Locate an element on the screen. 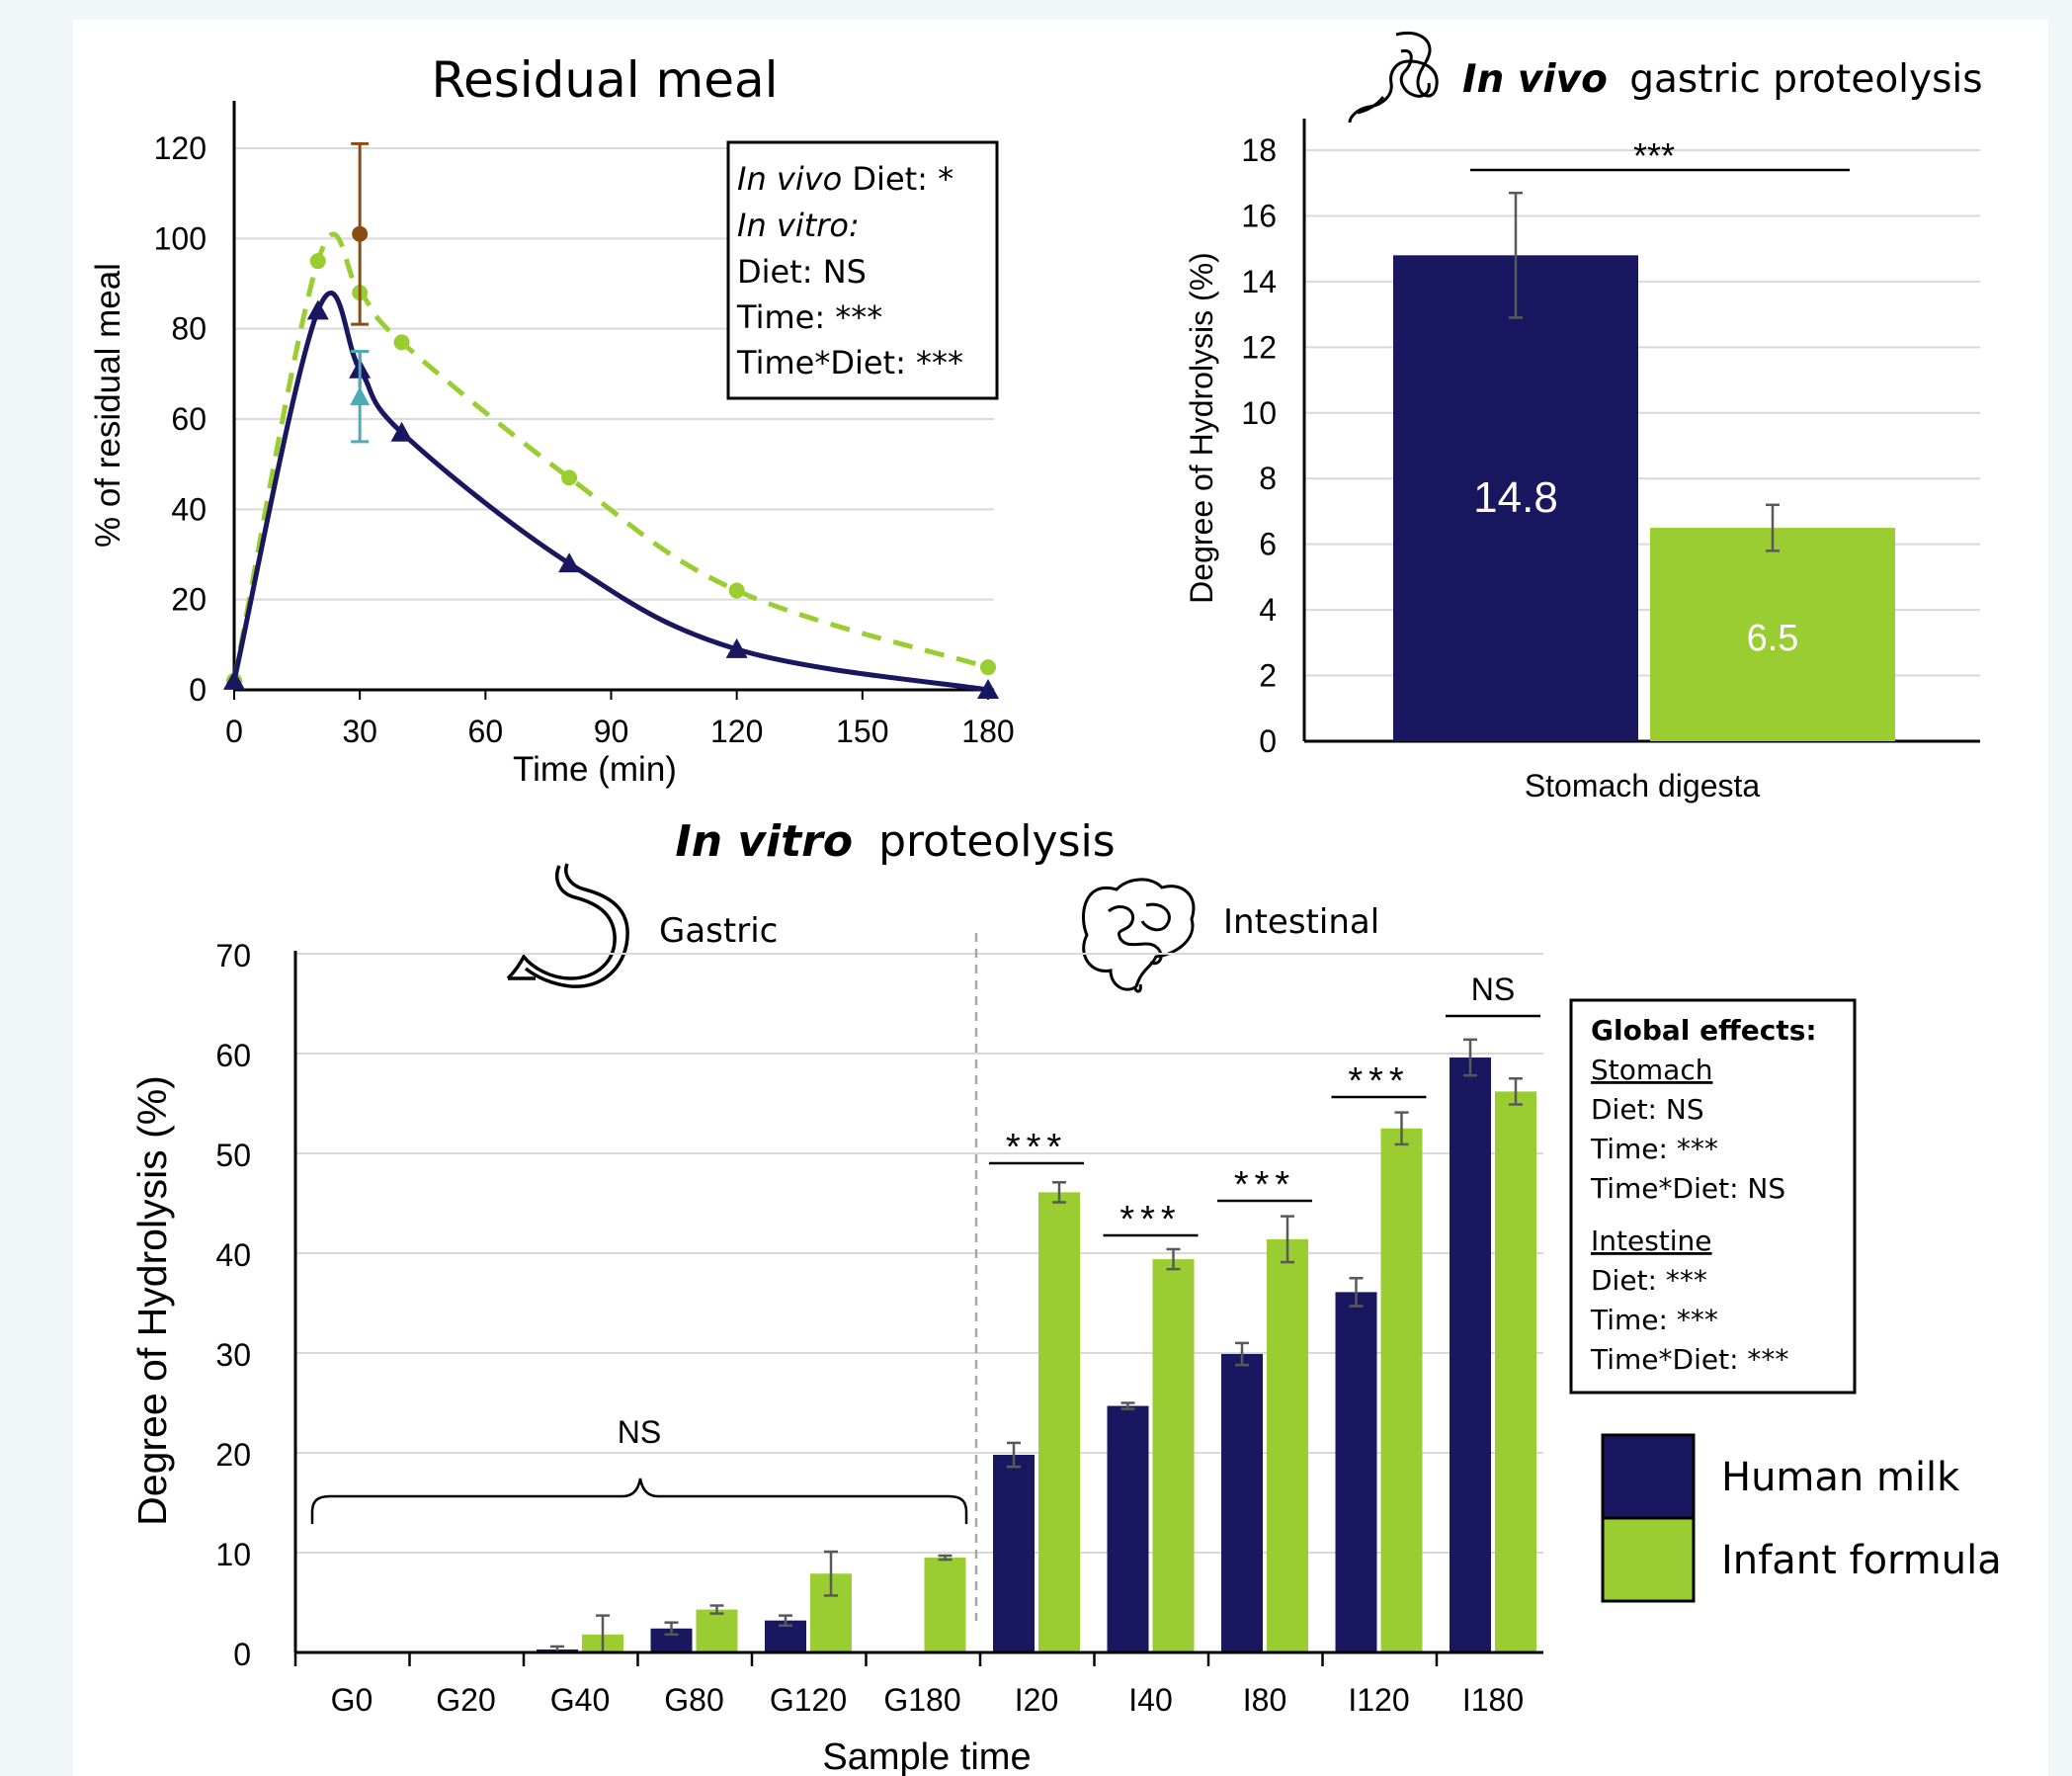 The width and height of the screenshot is (2072, 1776). residual-y-tick-labels: 0 20 40 60 80 100 120 is located at coordinates (180, 419).